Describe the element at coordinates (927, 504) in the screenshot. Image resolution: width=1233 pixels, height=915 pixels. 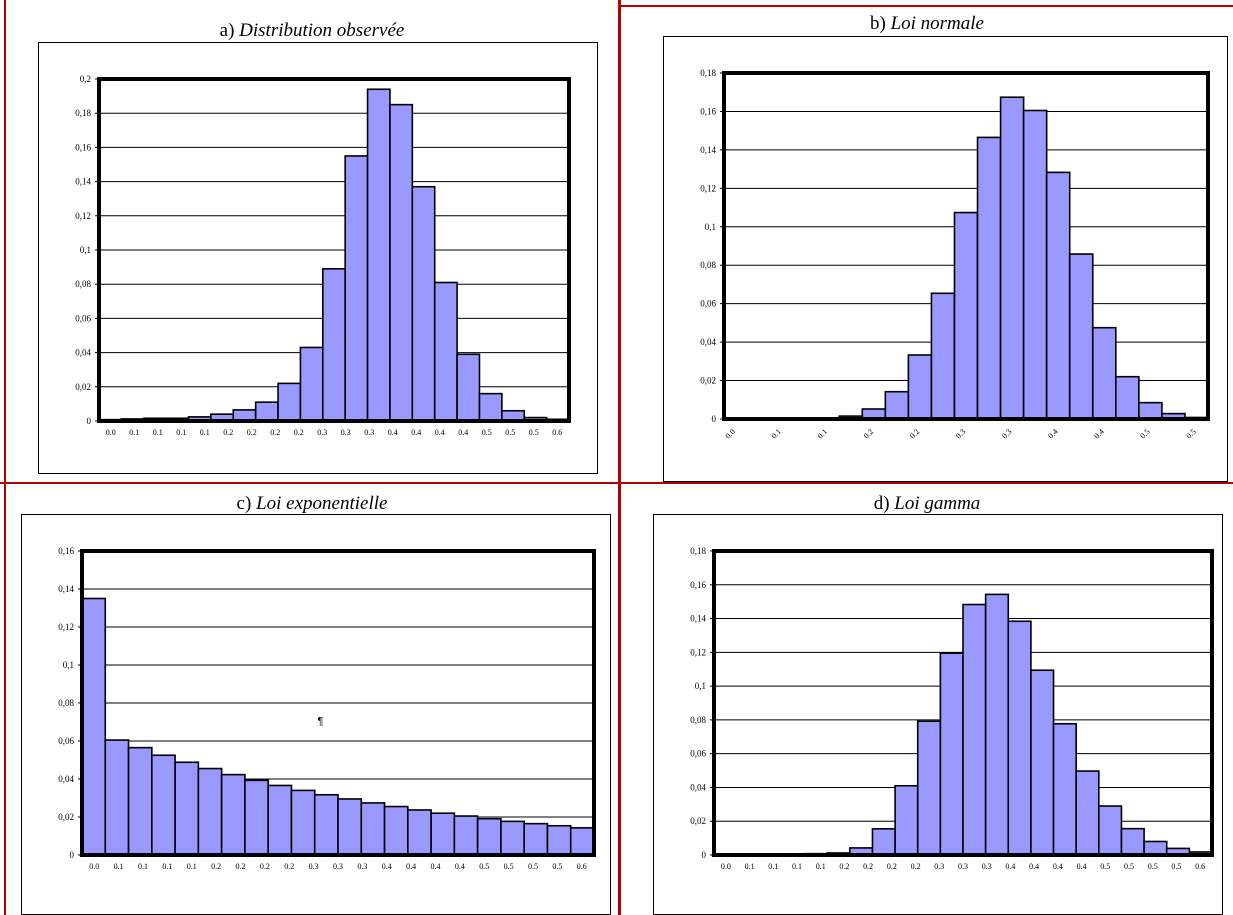
I see `panel-d-title: d) Loi gamma` at that location.